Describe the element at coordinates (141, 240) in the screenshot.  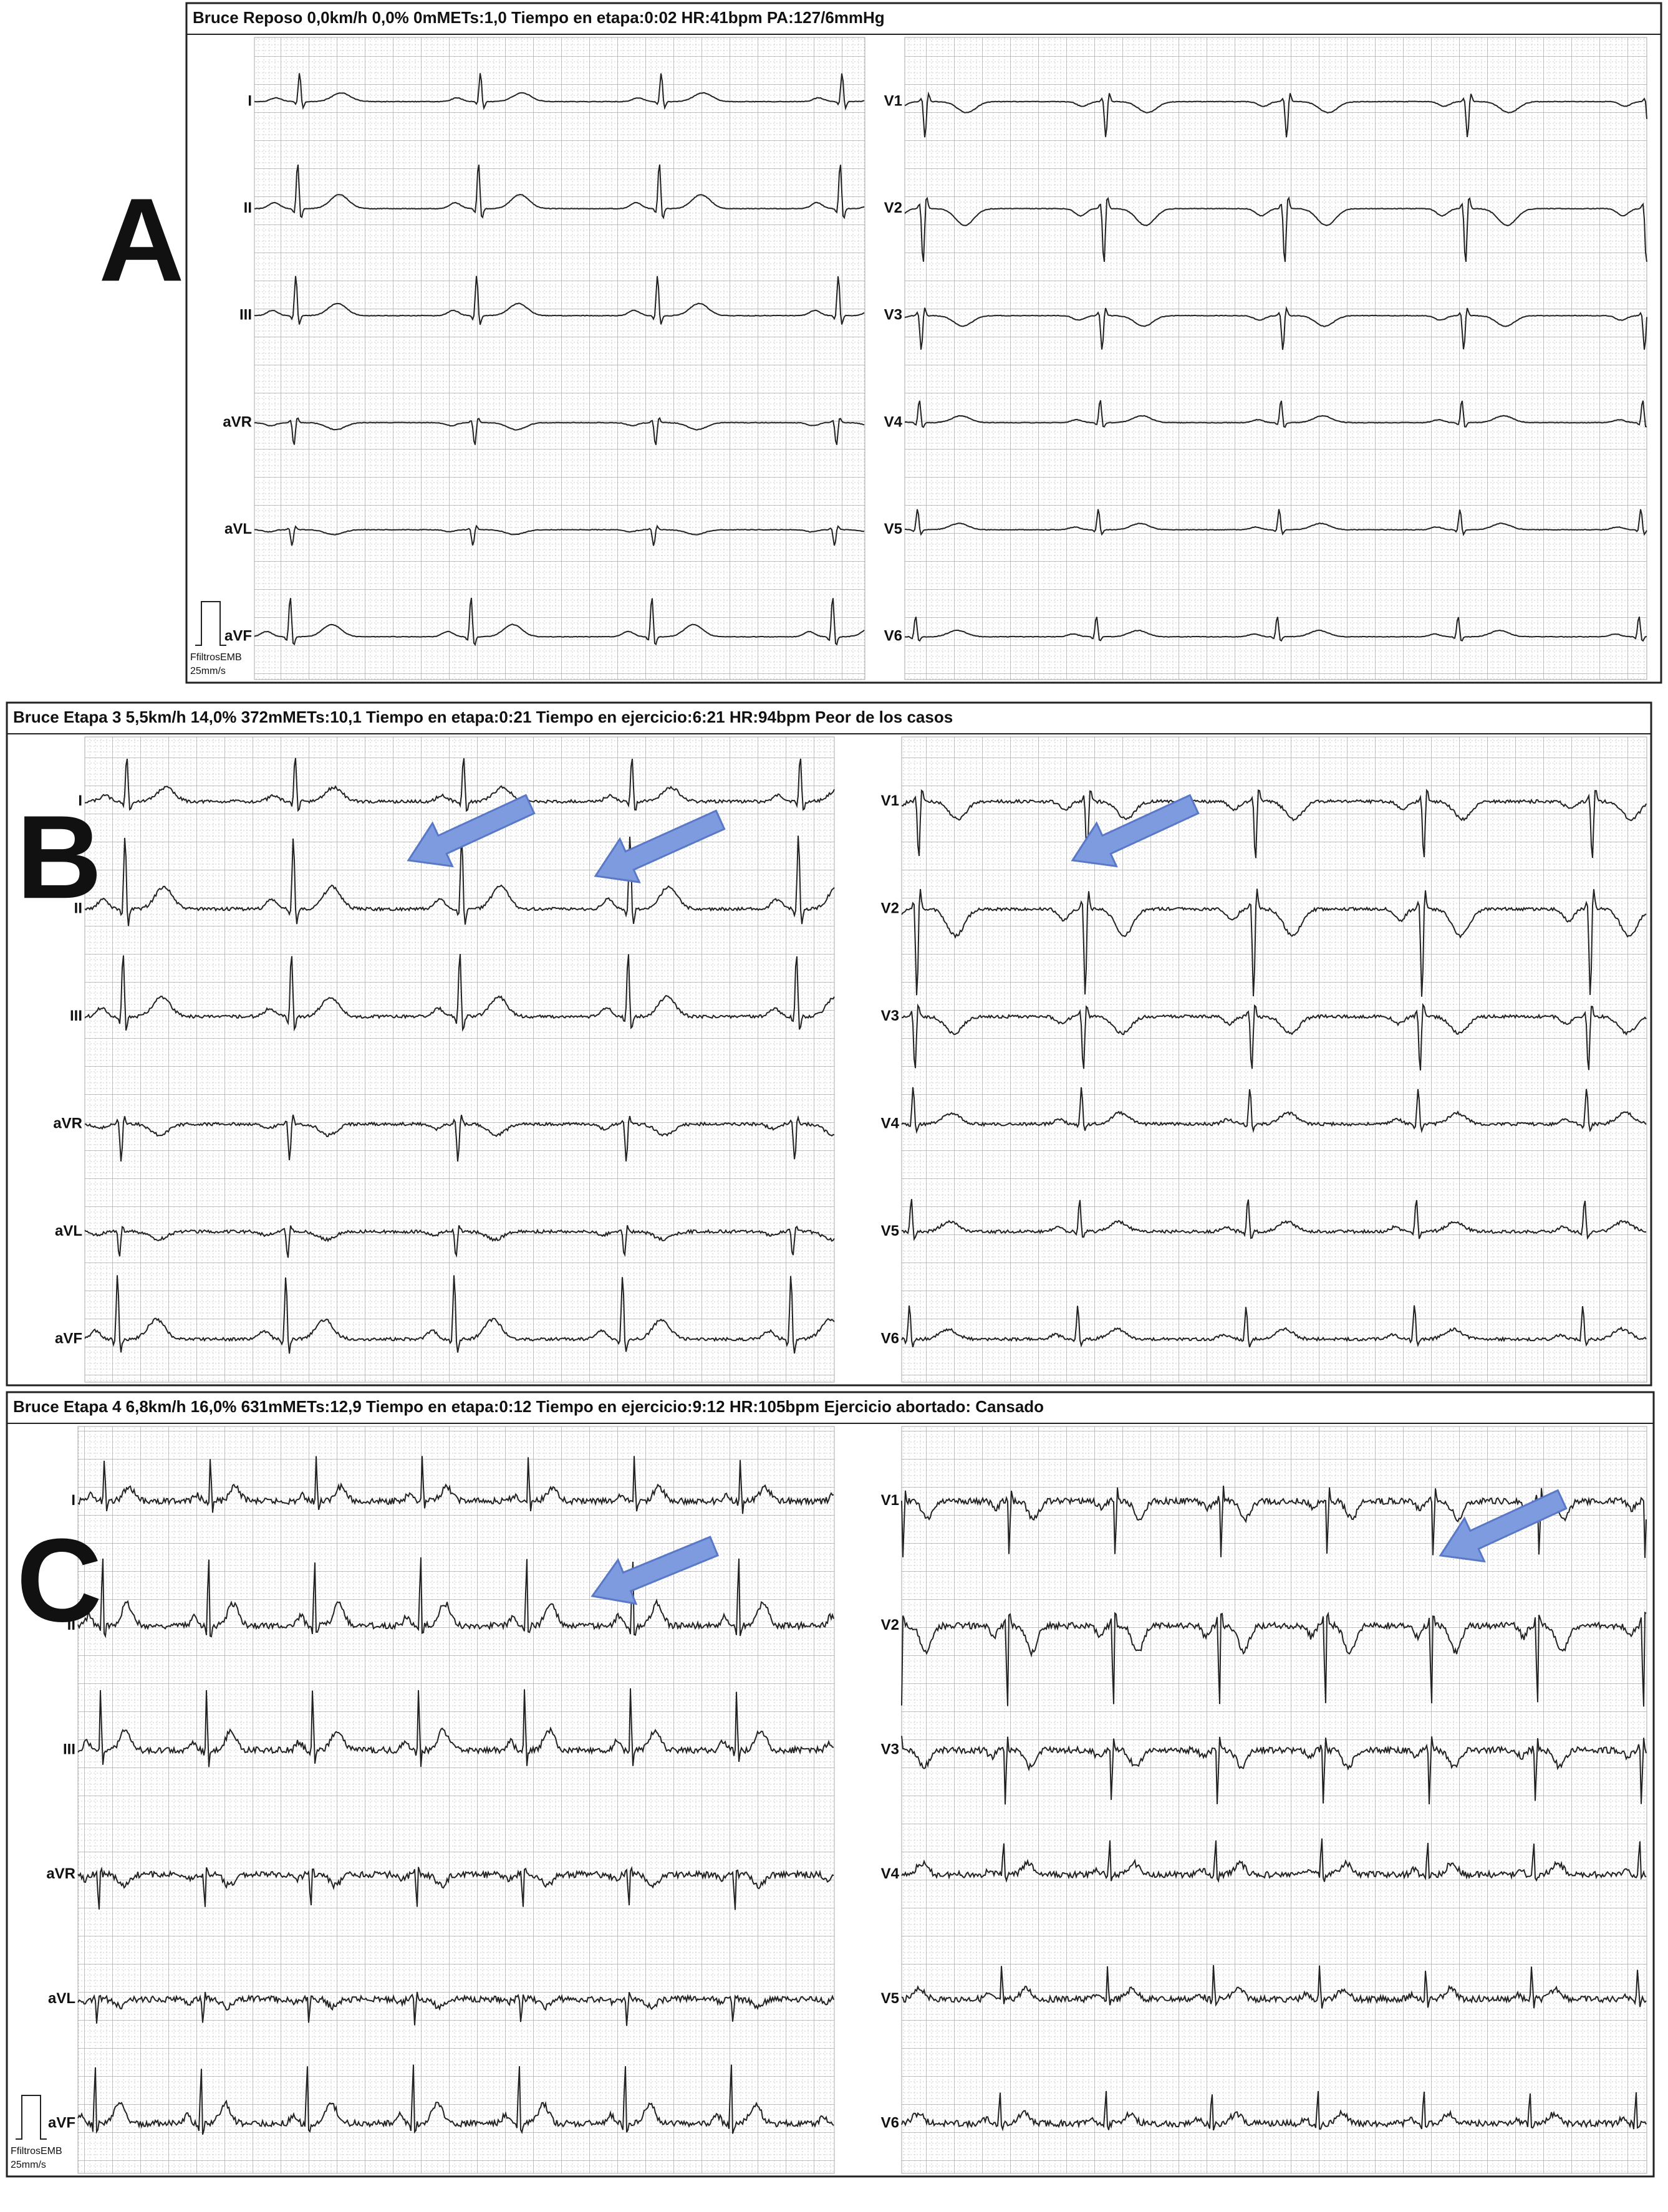
I see `panel-label: A` at that location.